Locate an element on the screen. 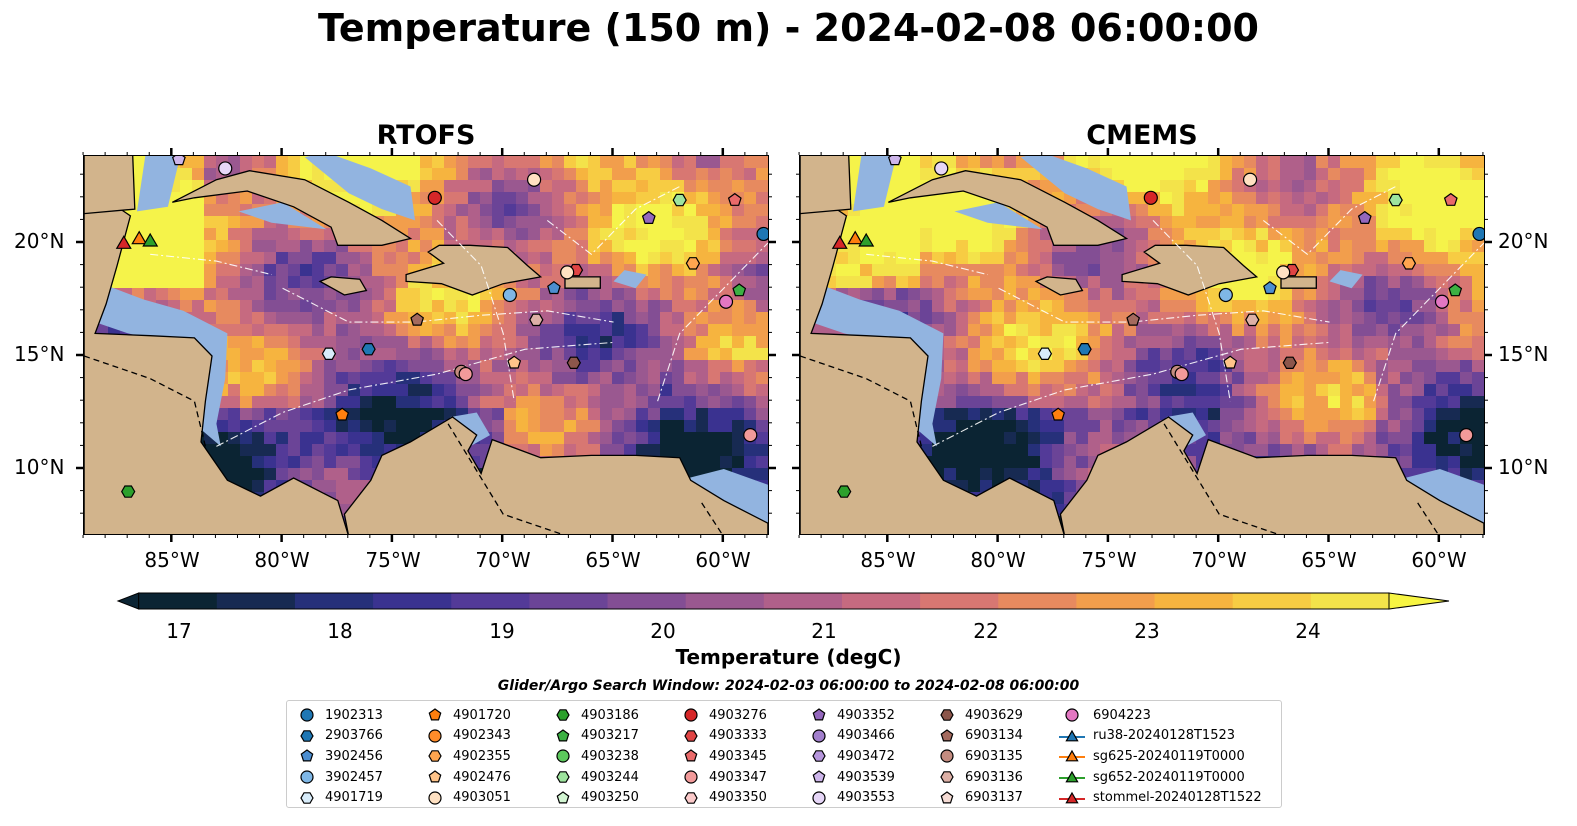 Image resolution: width=1577 pixels, height=826 pixels. glider-marker-stommel-20240128T1522 is located at coordinates (123, 242).